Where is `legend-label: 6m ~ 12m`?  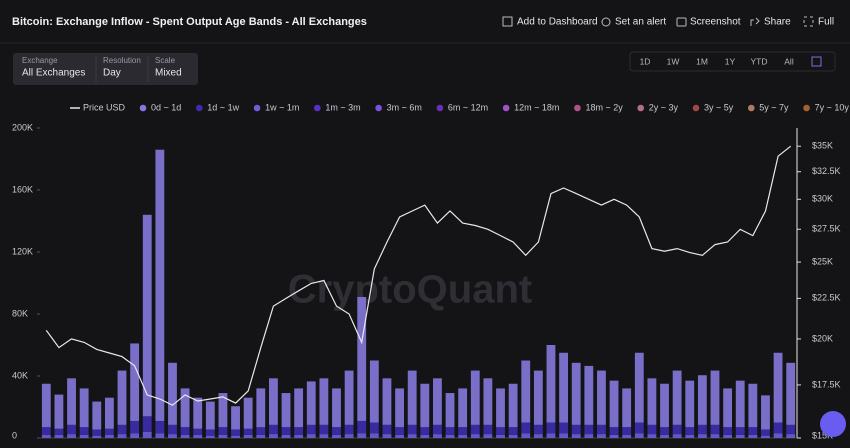
legend-label: 6m ~ 12m is located at coordinates (468, 107).